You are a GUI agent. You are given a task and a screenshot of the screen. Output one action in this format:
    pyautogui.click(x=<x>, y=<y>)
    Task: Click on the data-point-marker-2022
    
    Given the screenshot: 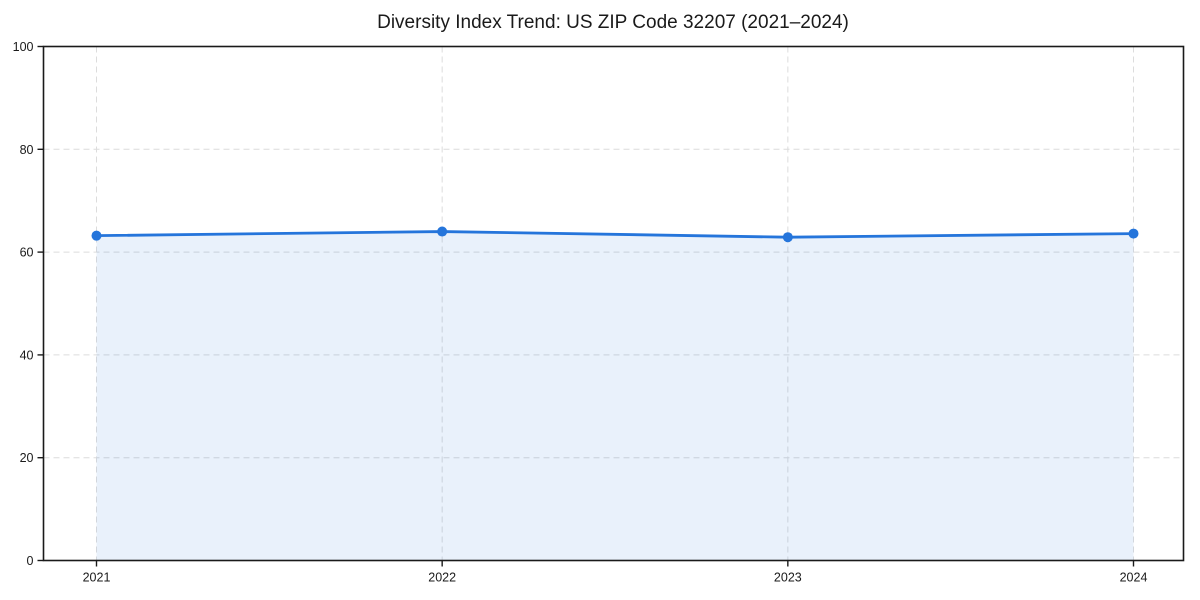 What is the action you would take?
    pyautogui.click(x=442, y=231)
    